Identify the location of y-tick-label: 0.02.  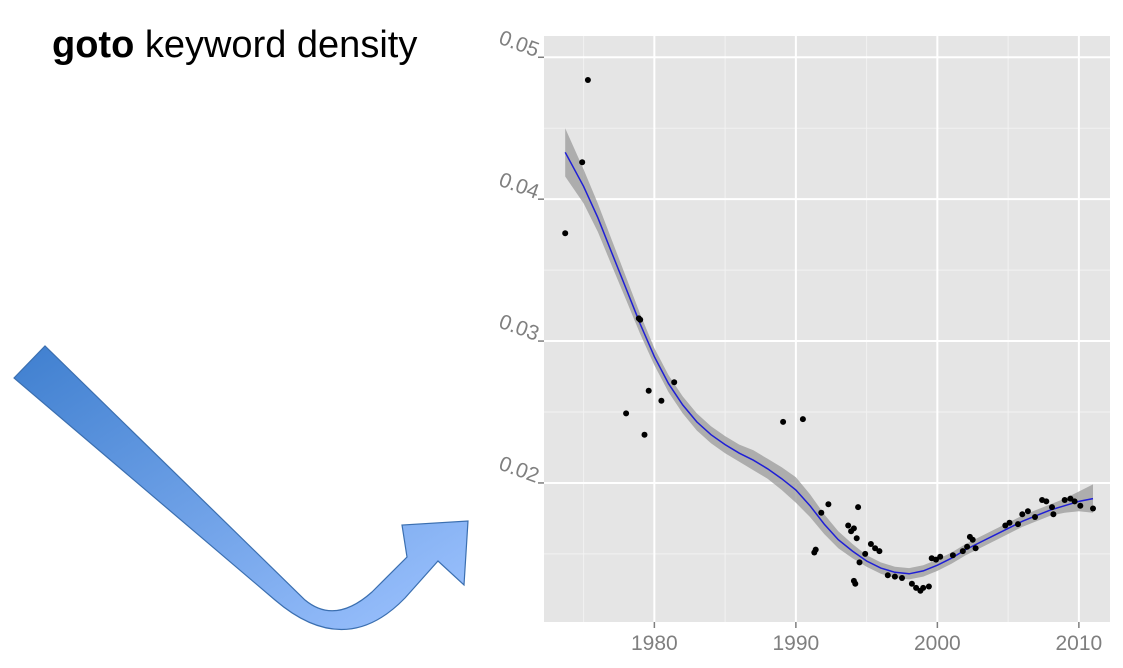
(519, 470).